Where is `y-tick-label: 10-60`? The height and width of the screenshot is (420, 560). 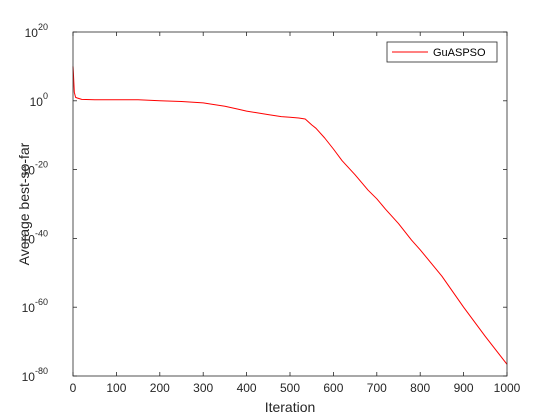 y-tick-label: 10-60 is located at coordinates (35, 306).